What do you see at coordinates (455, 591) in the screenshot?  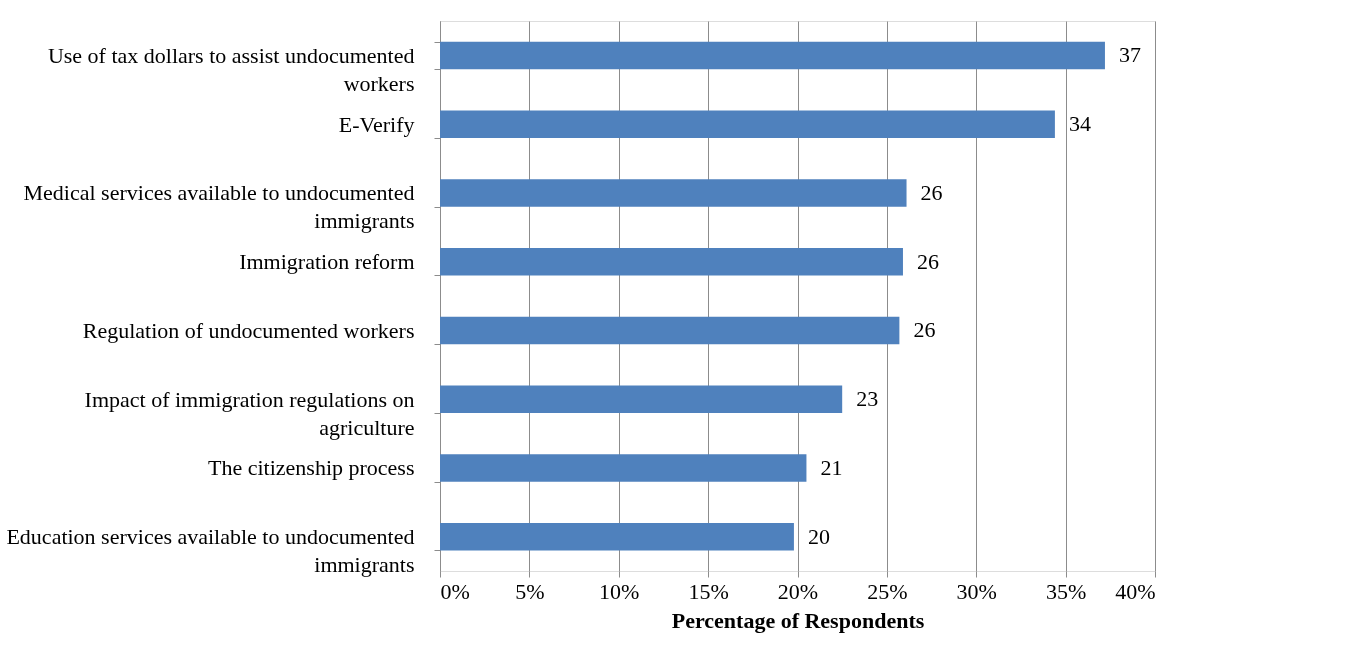 I see `x-tick-label: 0%` at bounding box center [455, 591].